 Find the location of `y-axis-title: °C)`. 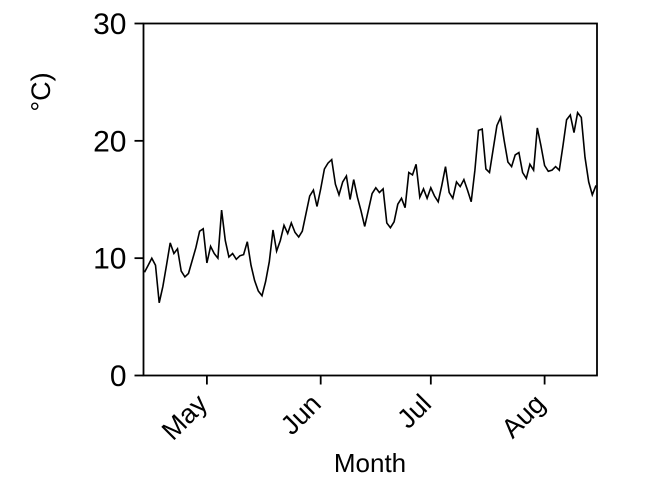

y-axis-title: °C) is located at coordinates (41, 91).